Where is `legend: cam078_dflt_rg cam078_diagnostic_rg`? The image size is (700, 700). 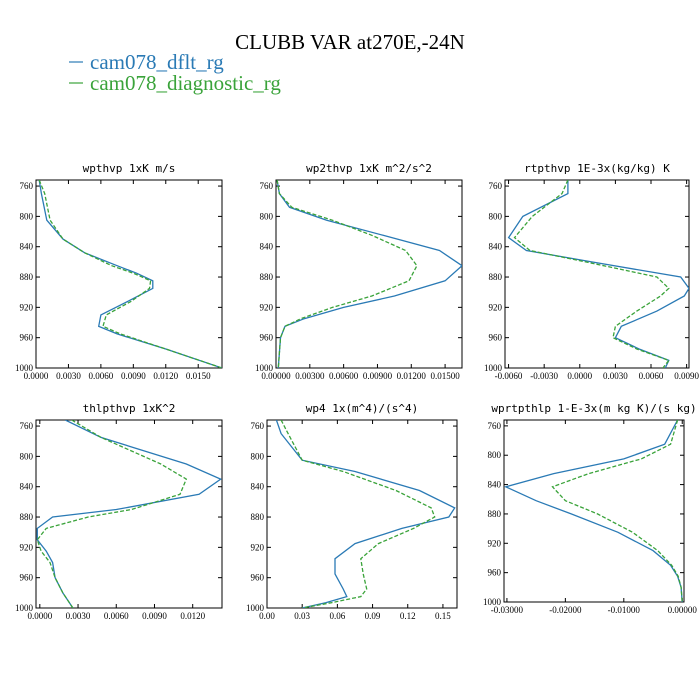 legend: cam078_dflt_rg cam078_diagnostic_rg is located at coordinates (175, 72).